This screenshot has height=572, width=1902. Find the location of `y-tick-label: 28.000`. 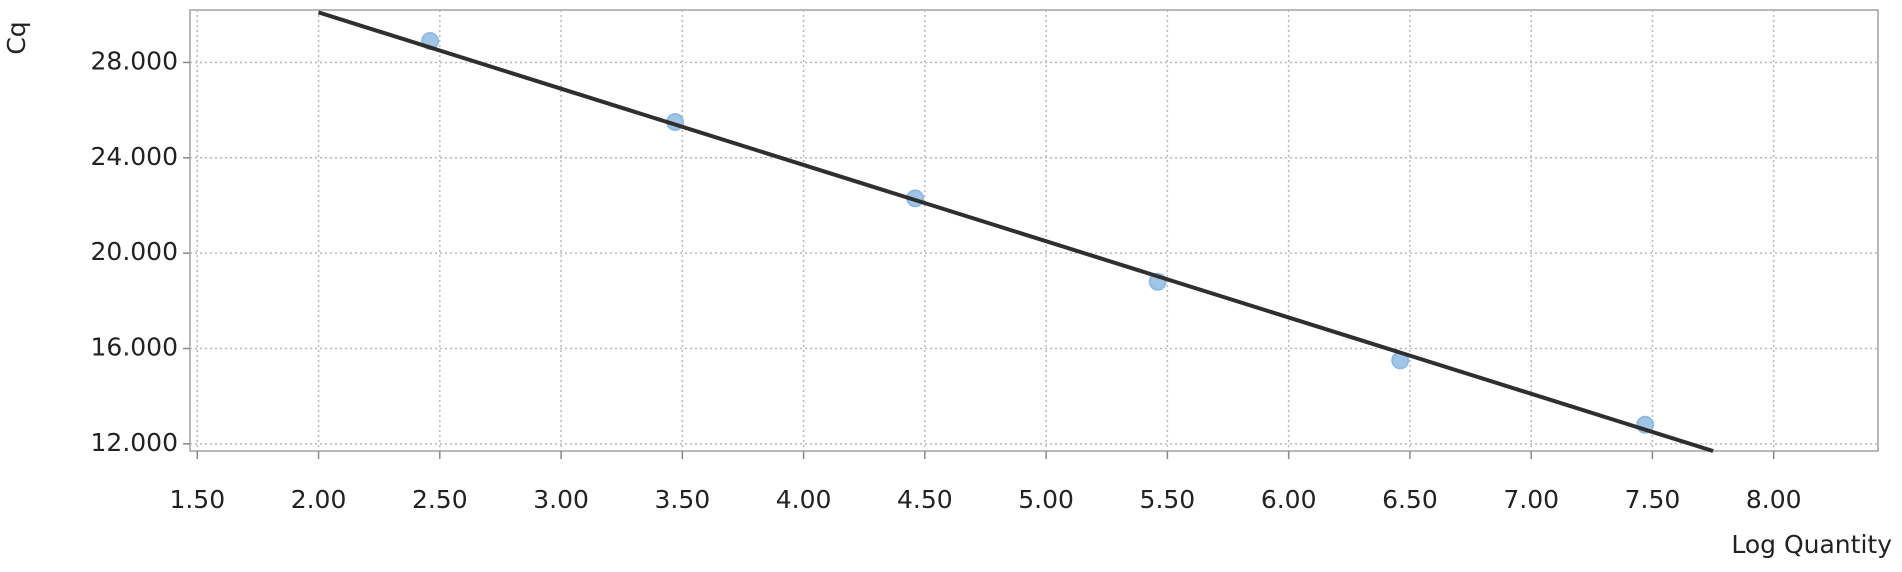

y-tick-label: 28.000 is located at coordinates (134, 60).